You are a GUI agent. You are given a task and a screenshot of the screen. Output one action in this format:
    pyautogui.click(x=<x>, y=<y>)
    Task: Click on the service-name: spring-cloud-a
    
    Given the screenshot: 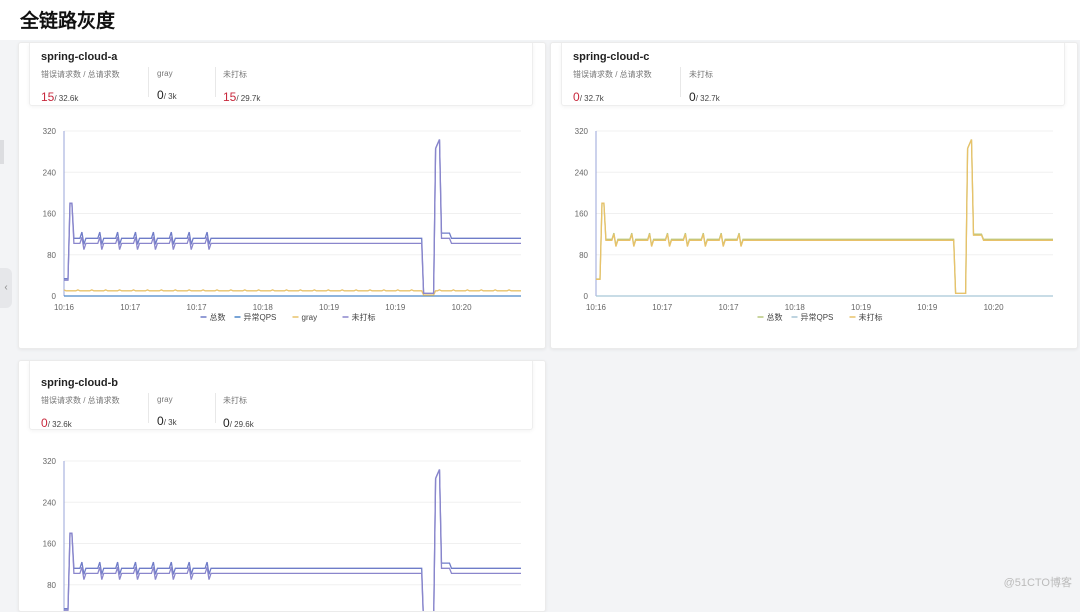 What is the action you would take?
    pyautogui.click(x=79, y=57)
    